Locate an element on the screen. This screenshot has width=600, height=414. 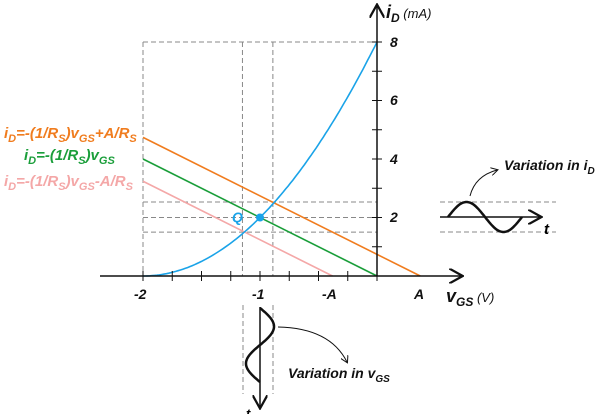
y-axis-label: iD (mA) is located at coordinates (408, 13).